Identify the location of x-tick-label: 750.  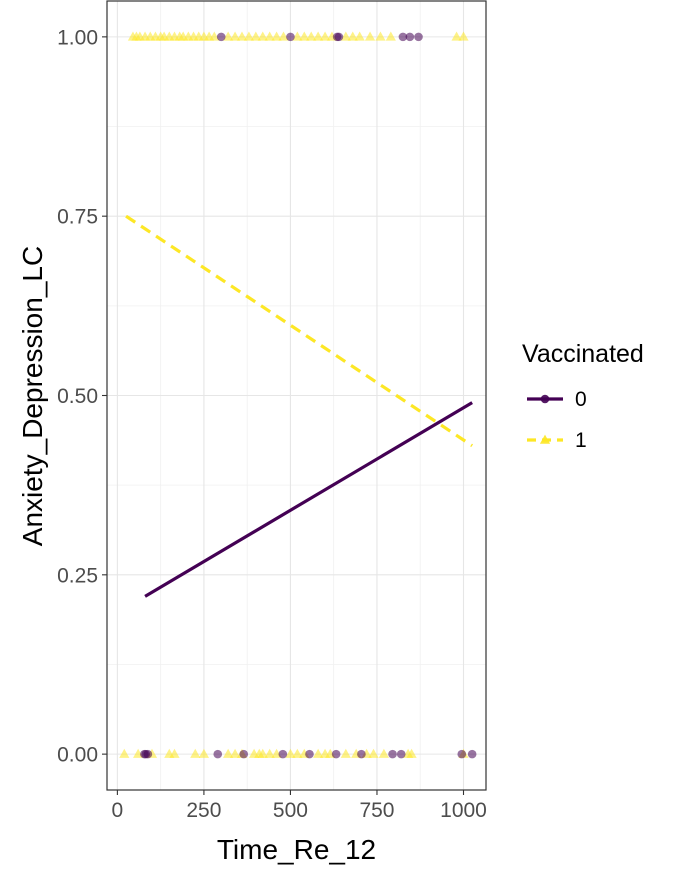
(376, 810).